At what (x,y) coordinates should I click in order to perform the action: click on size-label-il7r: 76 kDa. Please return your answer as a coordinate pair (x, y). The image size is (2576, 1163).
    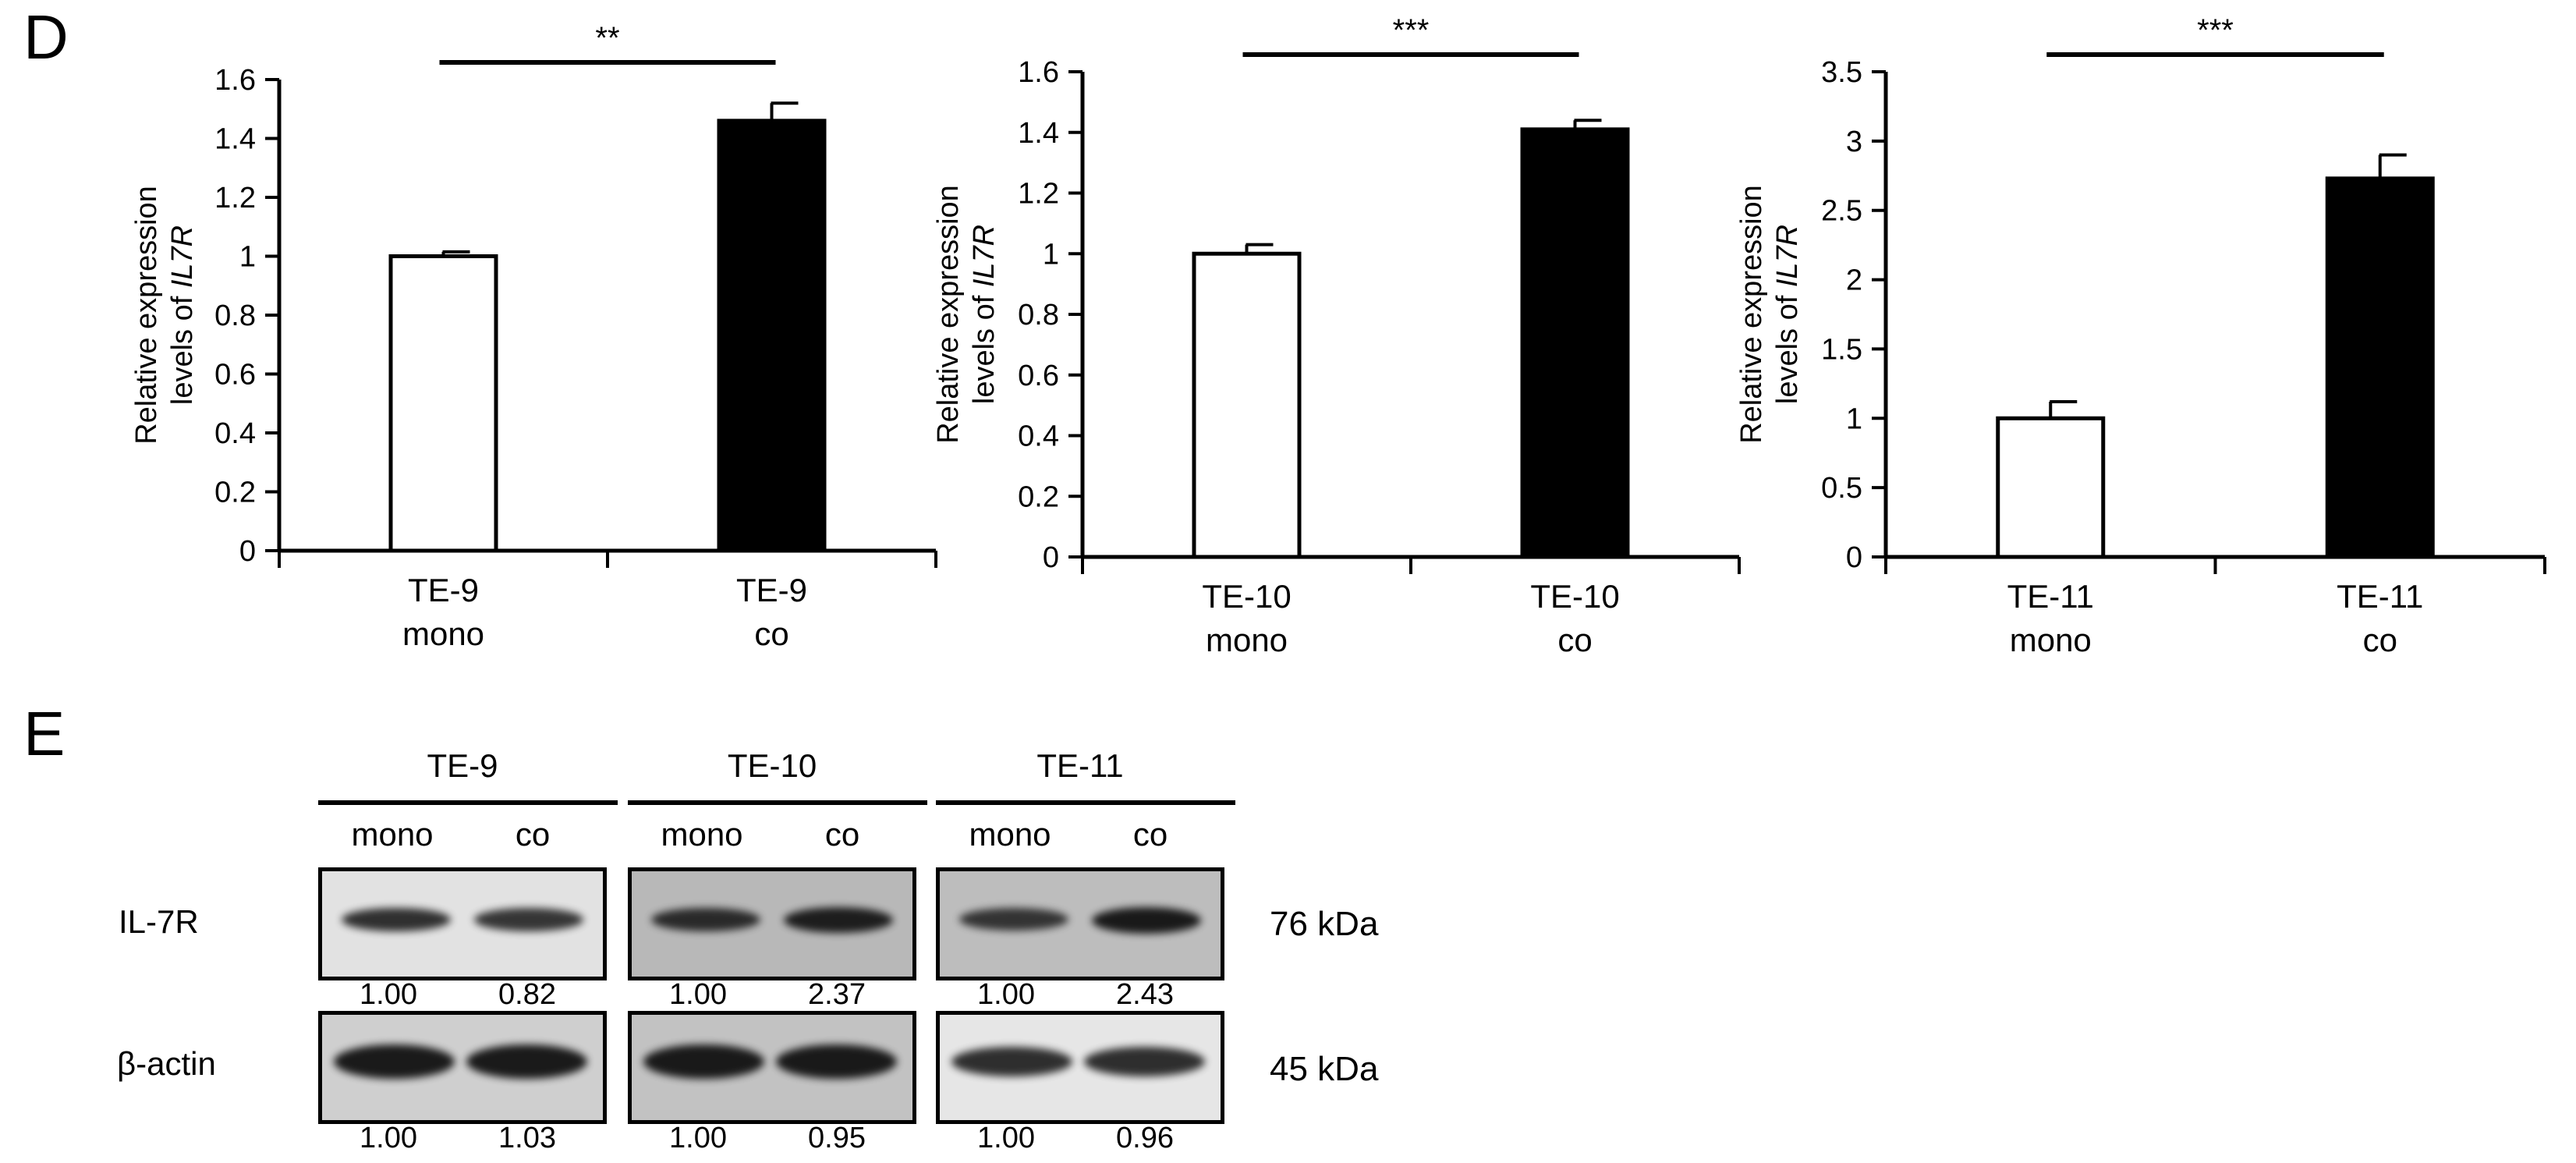
    Looking at the image, I should click on (1324, 924).